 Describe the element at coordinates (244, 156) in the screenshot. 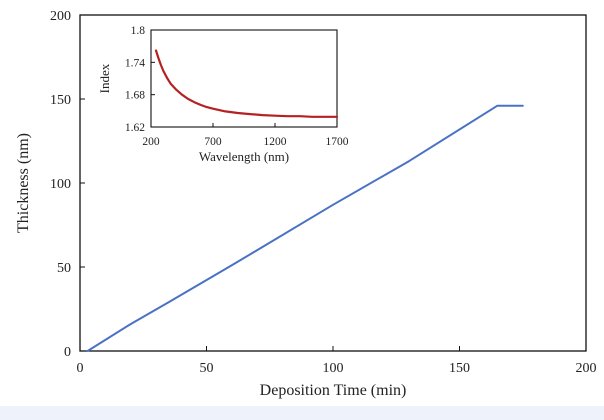

I see `inset-x-axis-title: Wavelength (nm)` at that location.